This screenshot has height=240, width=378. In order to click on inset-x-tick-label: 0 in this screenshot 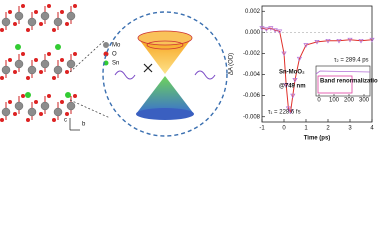, I will do `click(319, 101)`.